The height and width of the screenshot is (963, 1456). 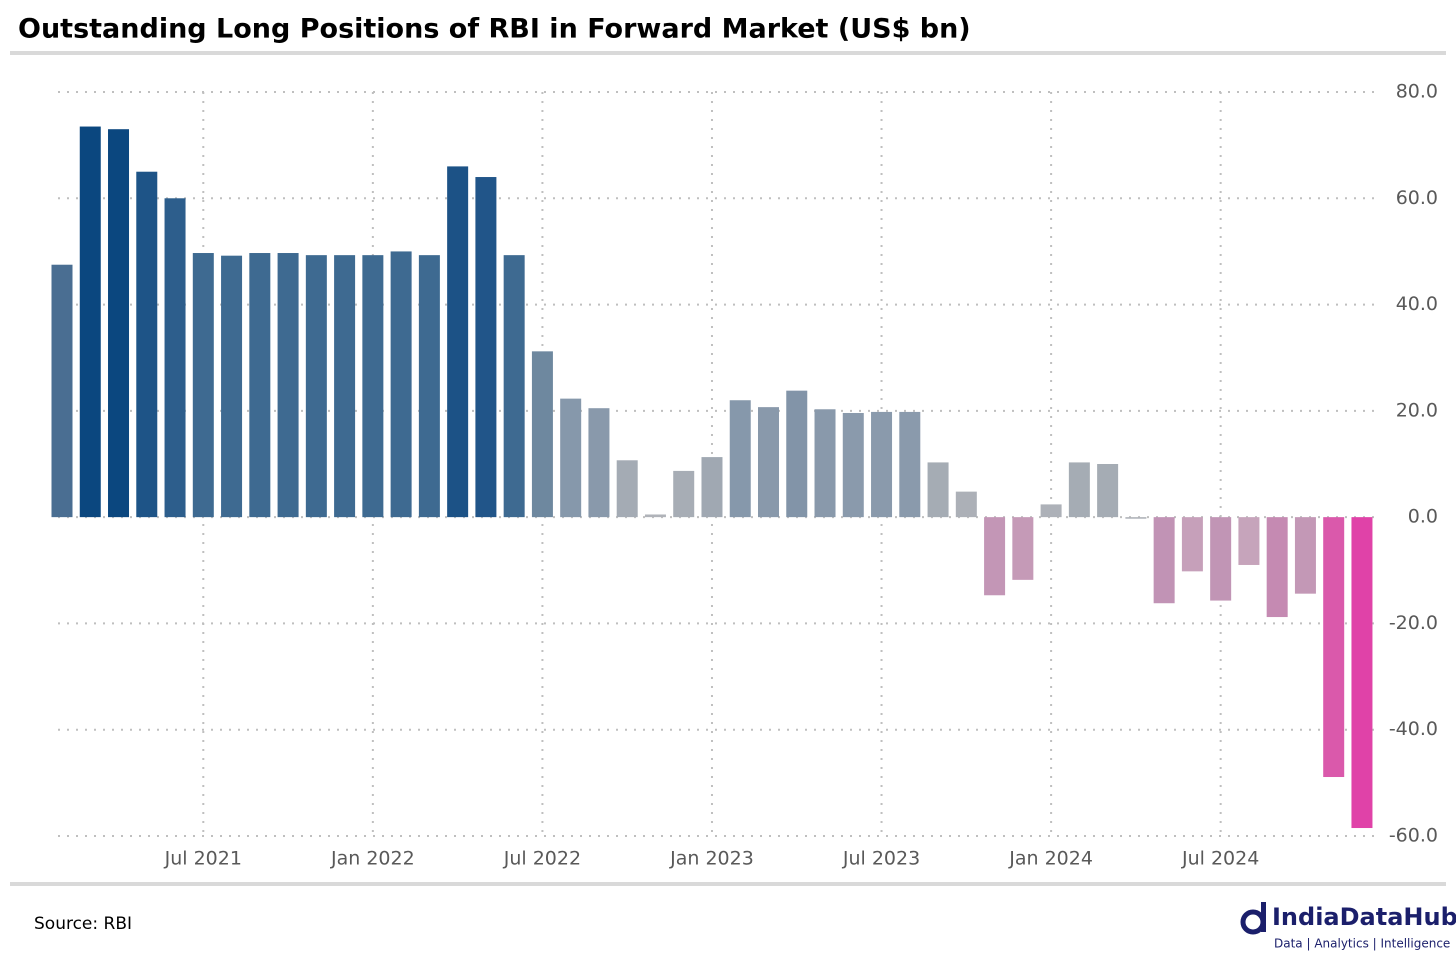 I want to click on y-tick-label: -60.0, so click(x=1413, y=836).